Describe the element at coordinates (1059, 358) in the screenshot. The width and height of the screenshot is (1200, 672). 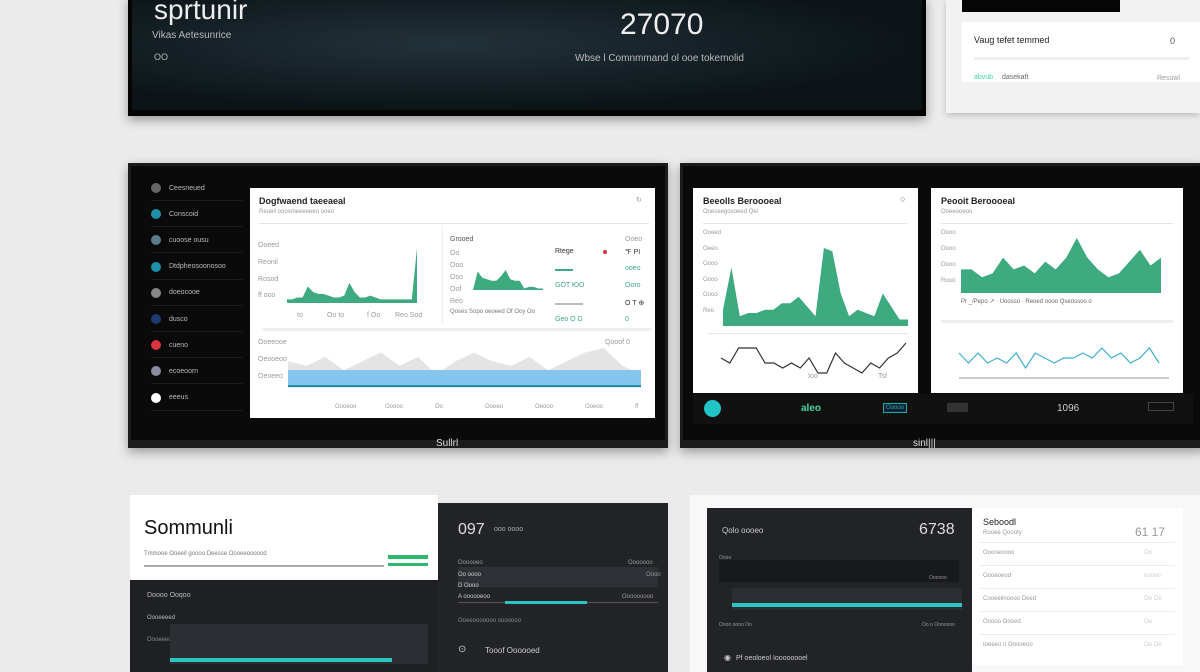
I see `right-line-mark` at that location.